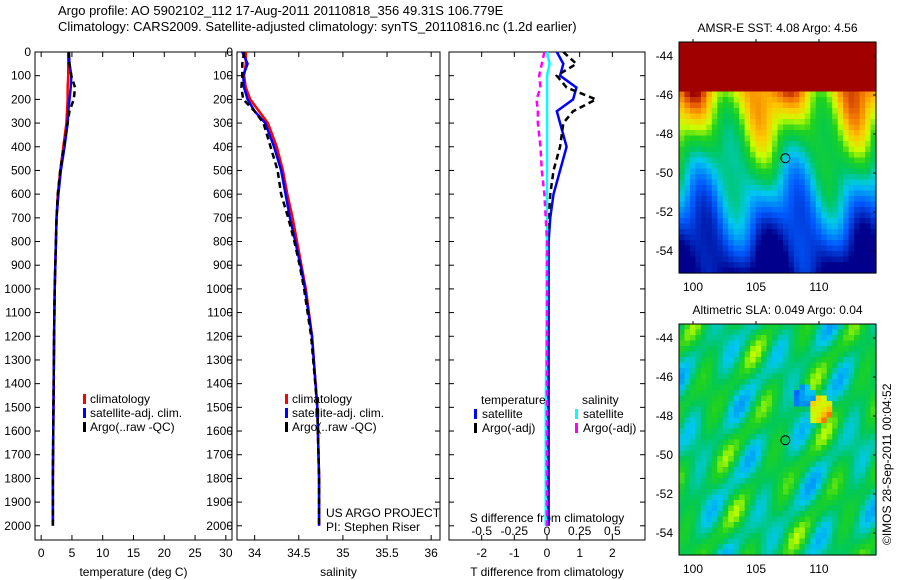  Describe the element at coordinates (219, 289) in the screenshot. I see `y-tick-label: 1000` at that location.